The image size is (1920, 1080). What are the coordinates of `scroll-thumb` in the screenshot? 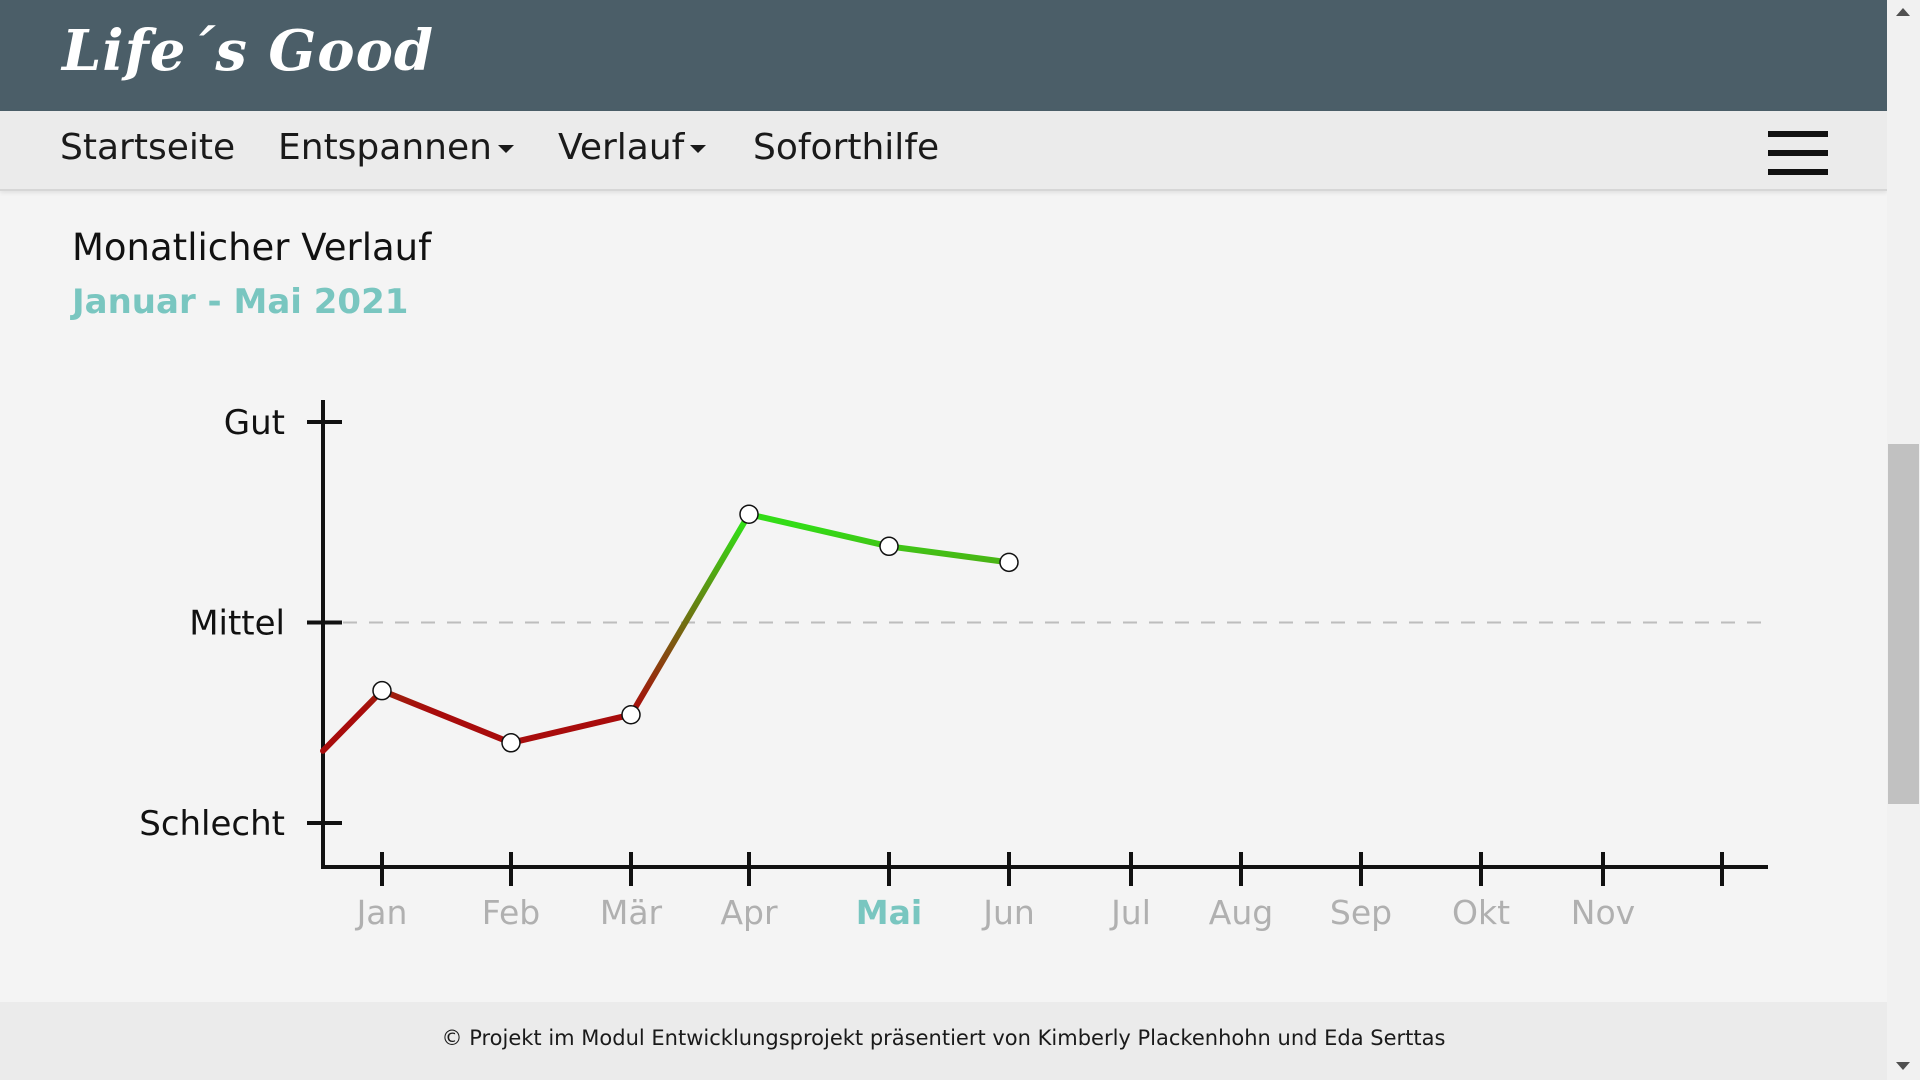 It's located at (1903, 624).